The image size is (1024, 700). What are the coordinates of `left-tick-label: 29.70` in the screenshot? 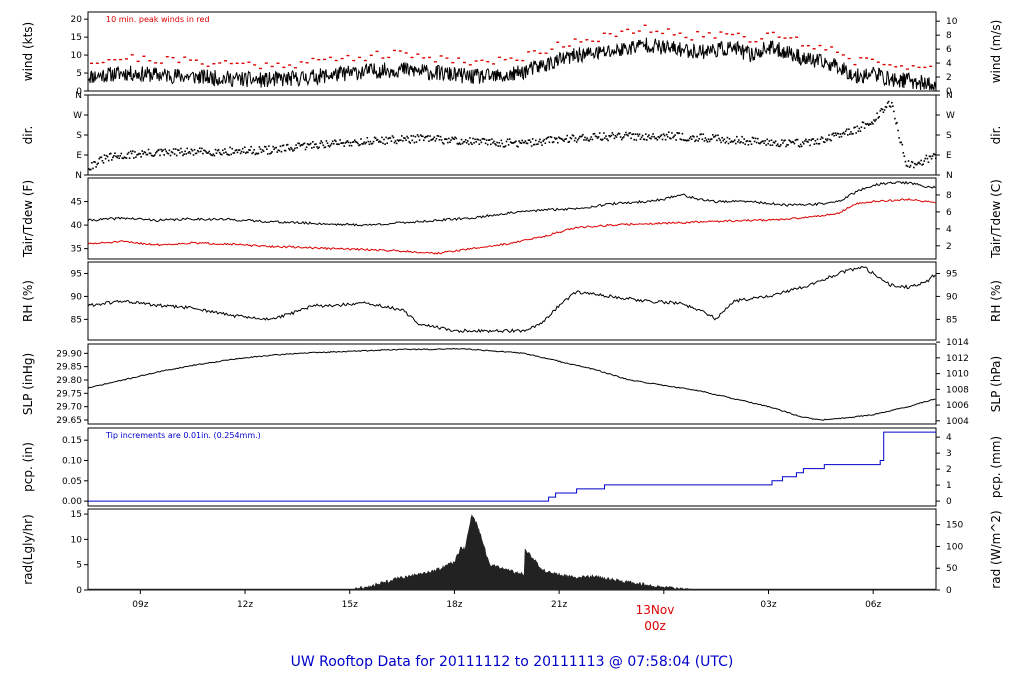 It's located at (69, 408).